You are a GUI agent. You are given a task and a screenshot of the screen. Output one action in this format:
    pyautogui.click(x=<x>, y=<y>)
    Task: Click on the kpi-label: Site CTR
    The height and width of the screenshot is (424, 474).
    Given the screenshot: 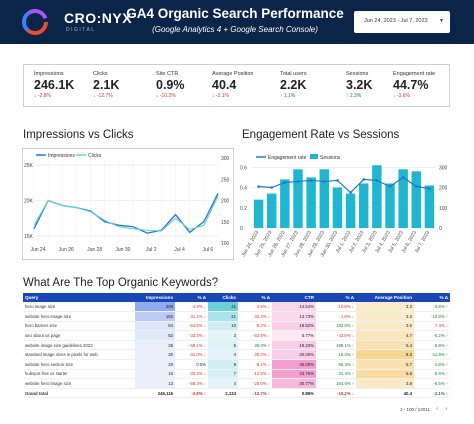 What is the action you would take?
    pyautogui.click(x=167, y=74)
    